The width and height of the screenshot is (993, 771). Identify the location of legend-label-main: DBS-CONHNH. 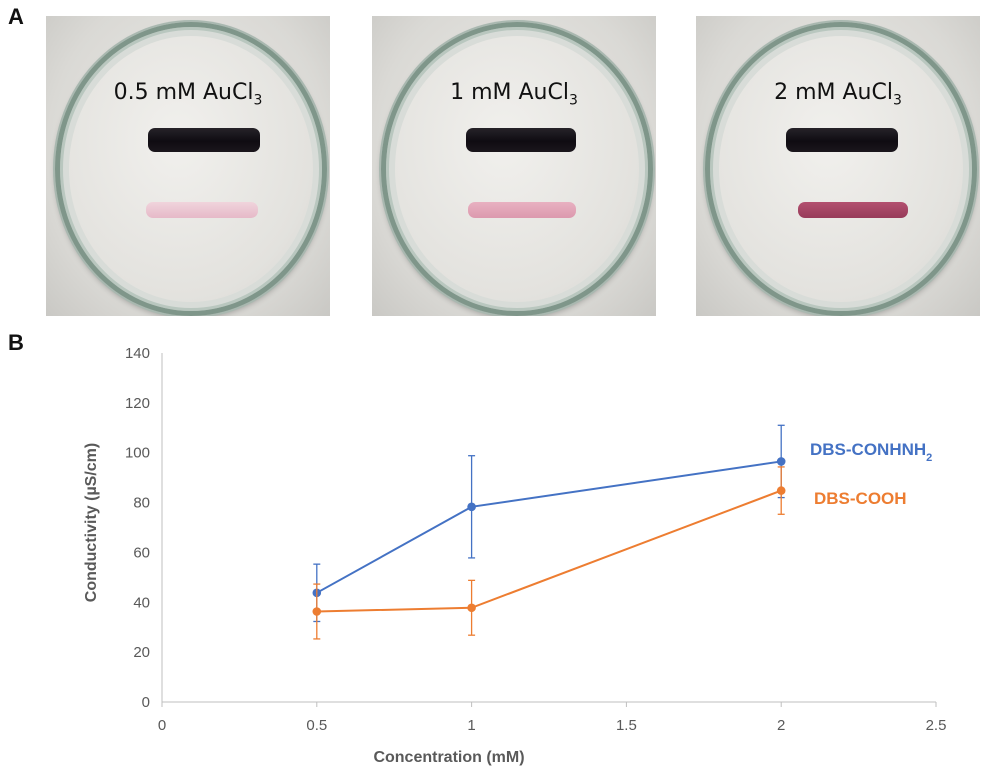
(868, 449).